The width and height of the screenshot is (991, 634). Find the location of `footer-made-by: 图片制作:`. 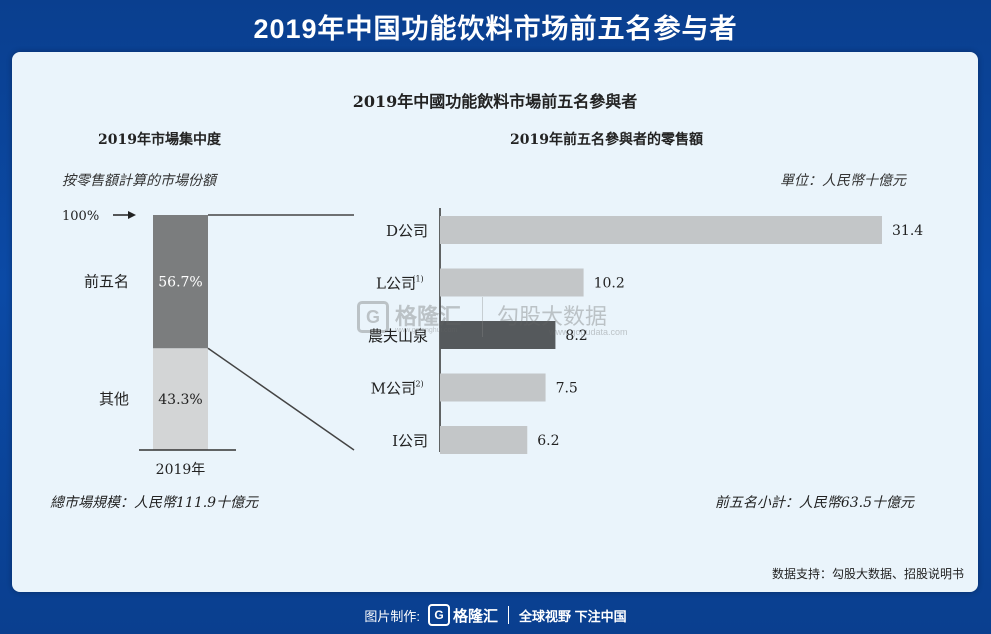

footer-made-by: 图片制作: is located at coordinates (392, 616).